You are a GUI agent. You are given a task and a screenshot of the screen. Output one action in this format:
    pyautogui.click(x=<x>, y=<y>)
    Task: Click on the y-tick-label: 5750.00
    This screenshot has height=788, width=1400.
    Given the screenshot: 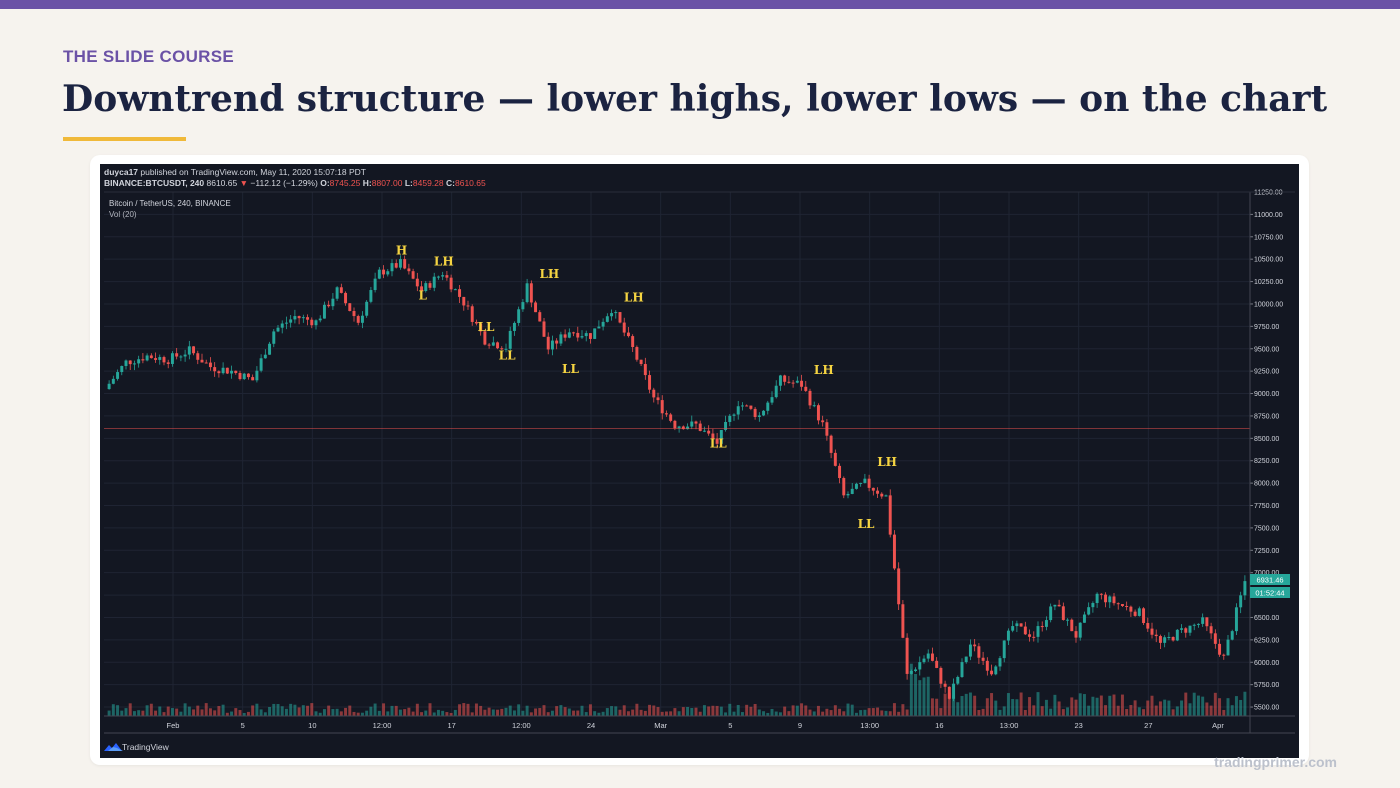 What is the action you would take?
    pyautogui.click(x=1266, y=685)
    